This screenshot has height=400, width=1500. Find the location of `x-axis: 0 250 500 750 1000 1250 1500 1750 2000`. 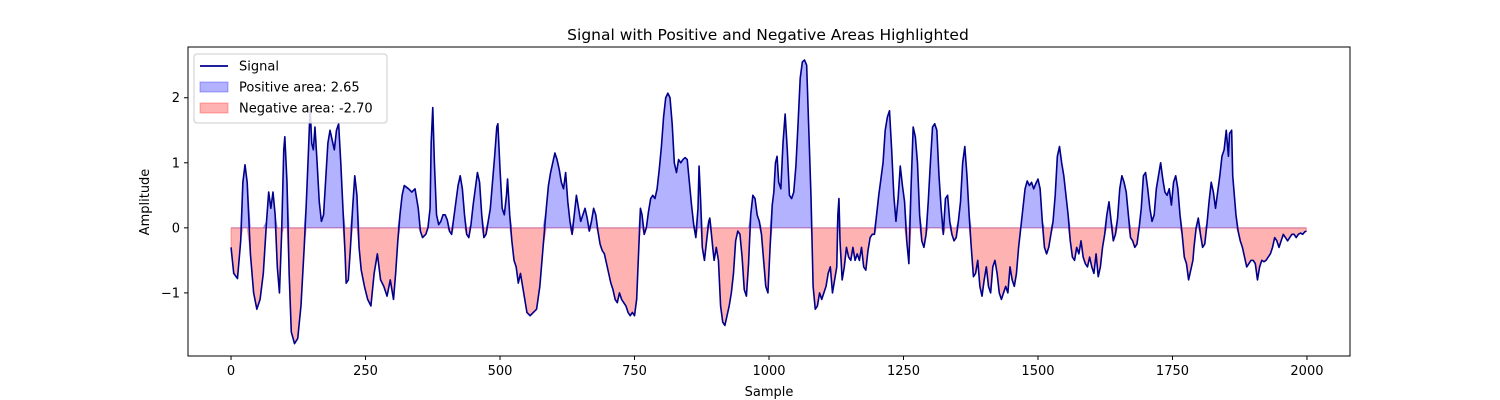

x-axis: 0 250 500 750 1000 1250 1500 1750 2000 is located at coordinates (775, 367).